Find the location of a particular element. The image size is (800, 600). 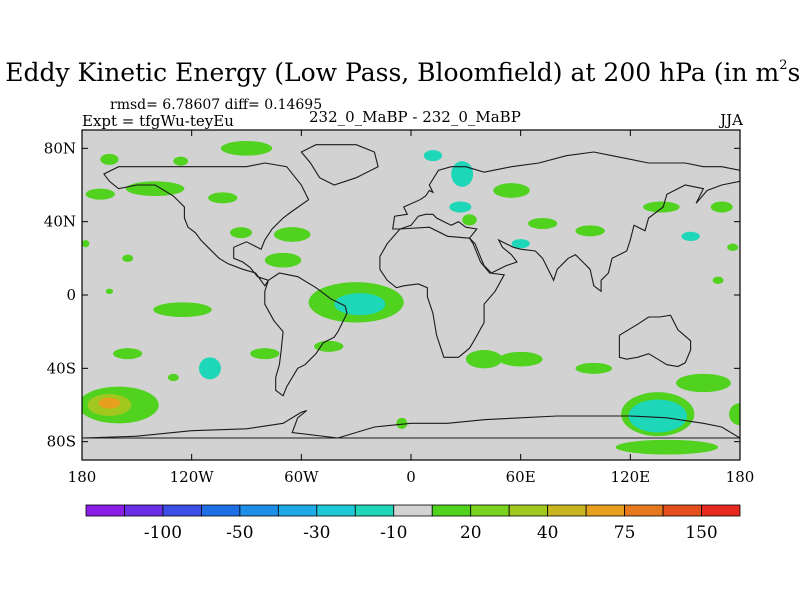

y-tick-label: 40N is located at coordinates (60, 222).